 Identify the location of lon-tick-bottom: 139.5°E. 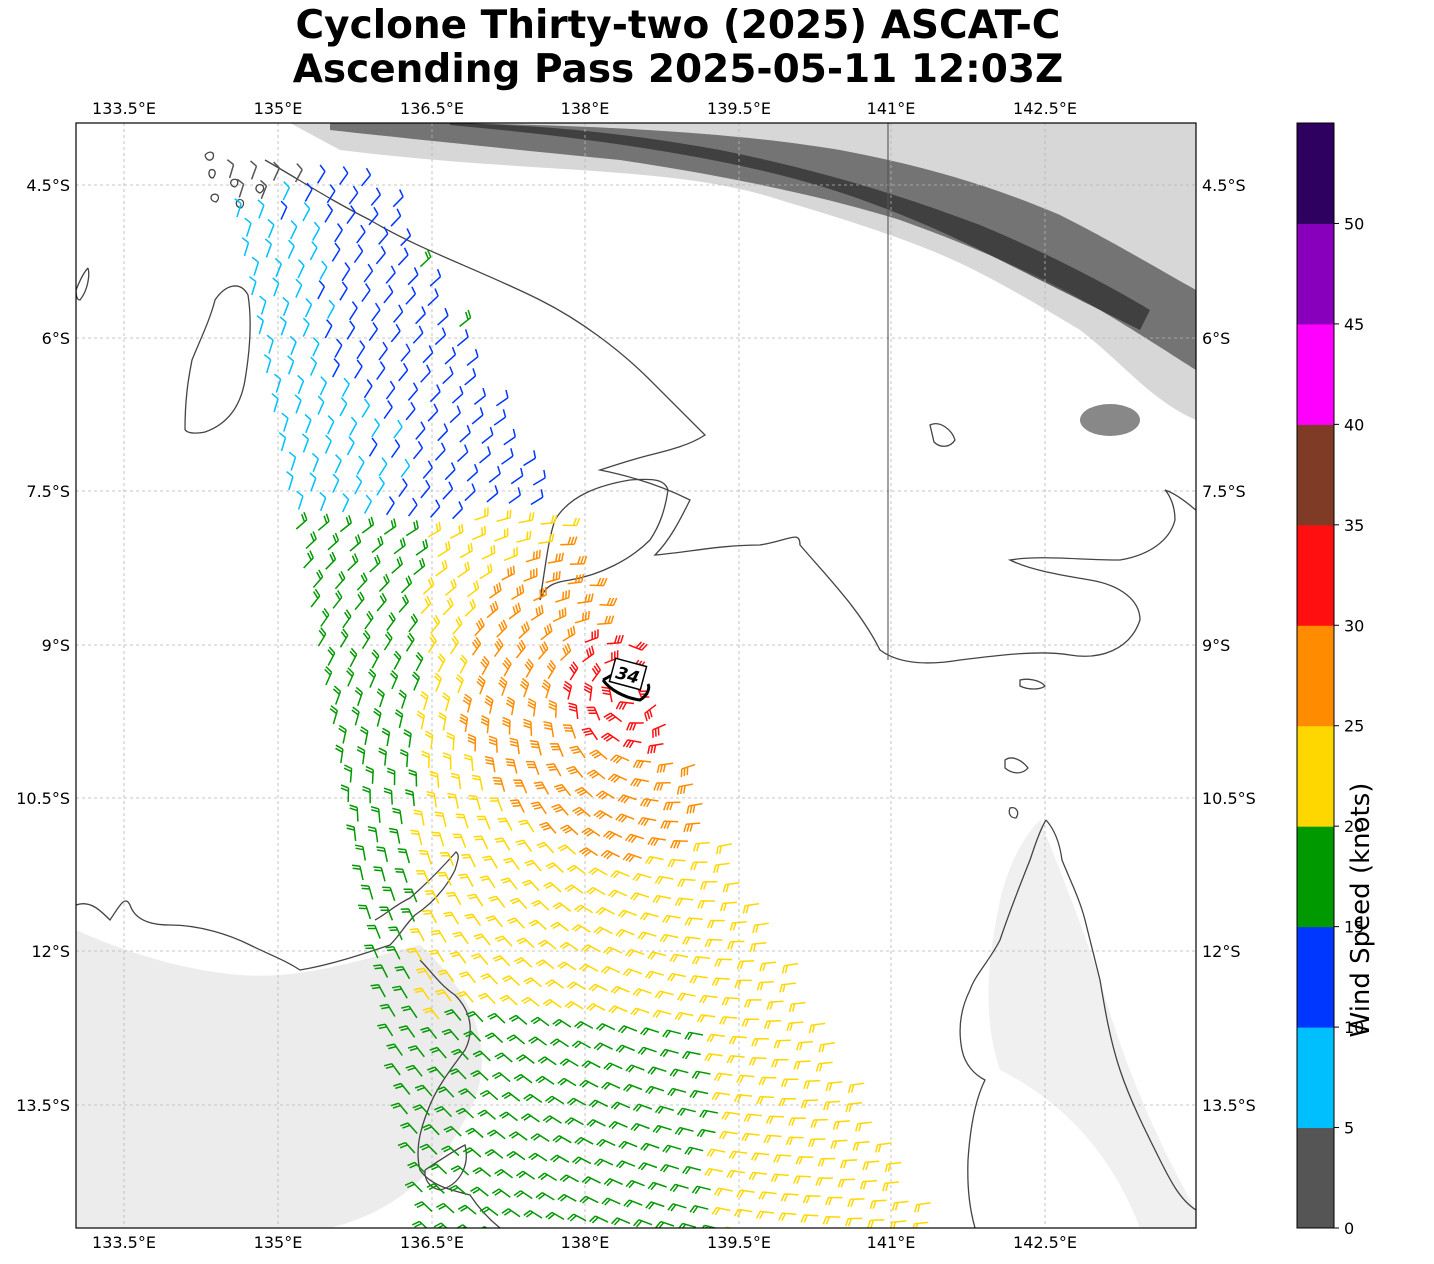
(739, 1242).